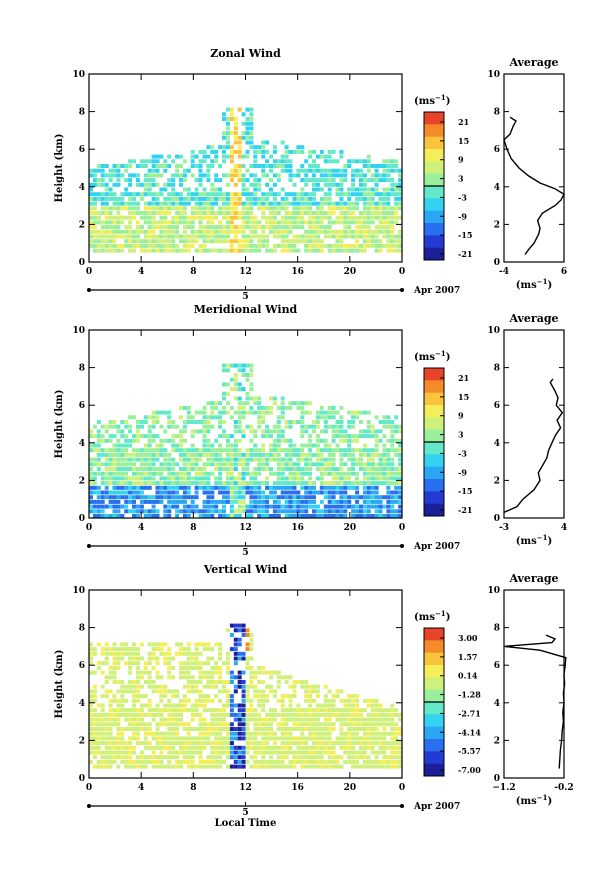 This screenshot has height=873, width=616. What do you see at coordinates (563, 788) in the screenshot?
I see `average-x-tick: -0.2` at bounding box center [563, 788].